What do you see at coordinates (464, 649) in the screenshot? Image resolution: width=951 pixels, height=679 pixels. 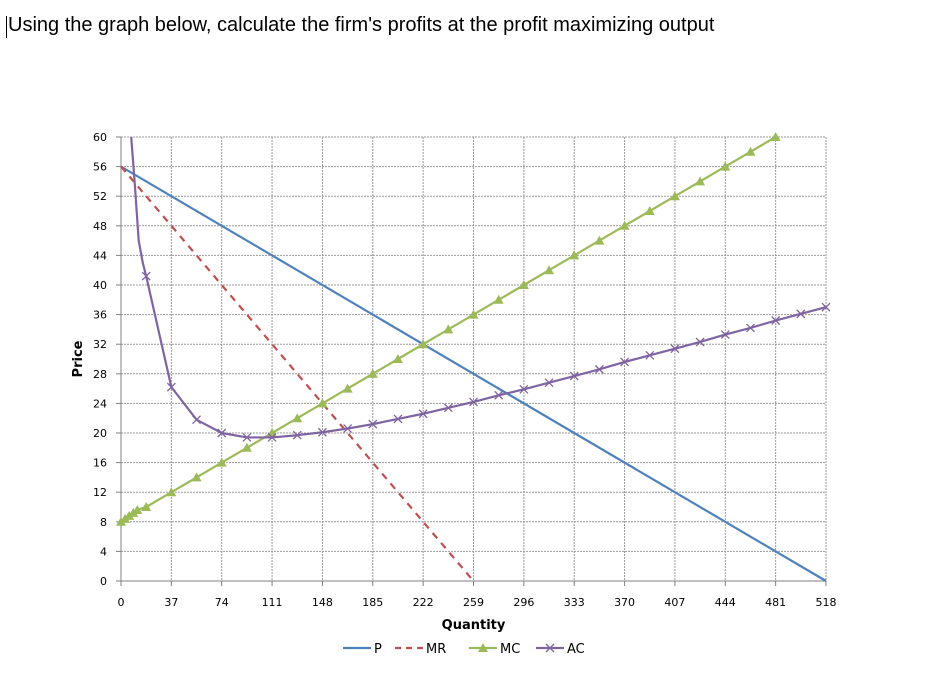 I see `legend: P MR MC AC` at bounding box center [464, 649].